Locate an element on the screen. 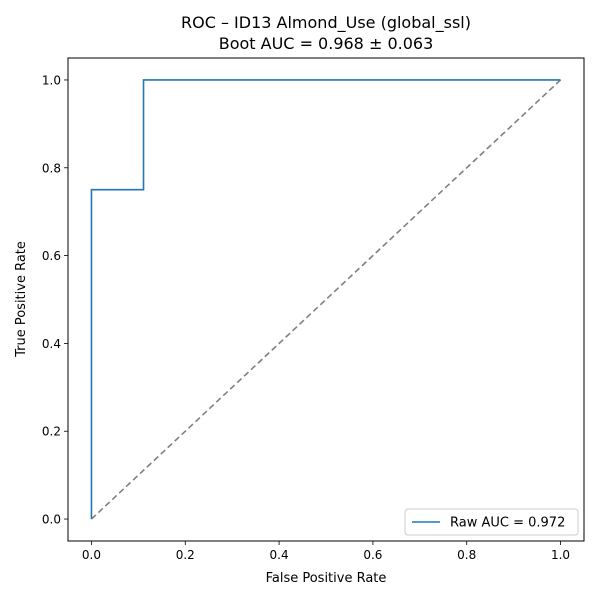 This screenshot has width=600, height=600. y-tick-label: 0.2 is located at coordinates (51, 432).